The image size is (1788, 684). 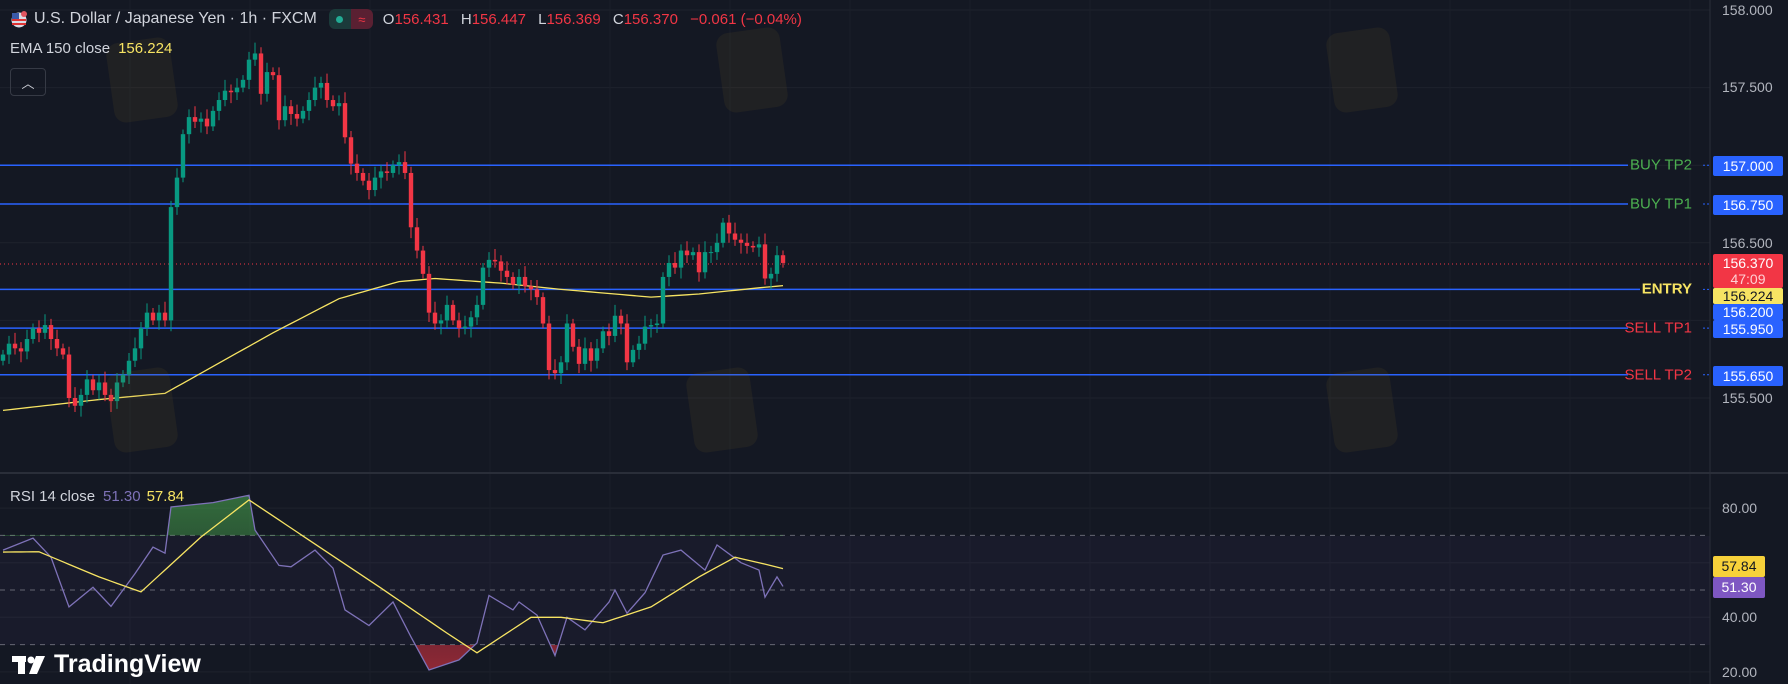 I want to click on last-price-label: 156.370 47:09, so click(x=1748, y=271).